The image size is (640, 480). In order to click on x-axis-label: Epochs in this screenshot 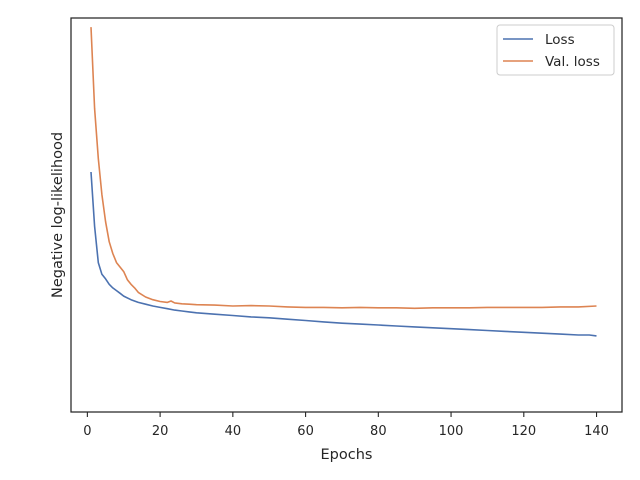, I will do `click(347, 455)`.